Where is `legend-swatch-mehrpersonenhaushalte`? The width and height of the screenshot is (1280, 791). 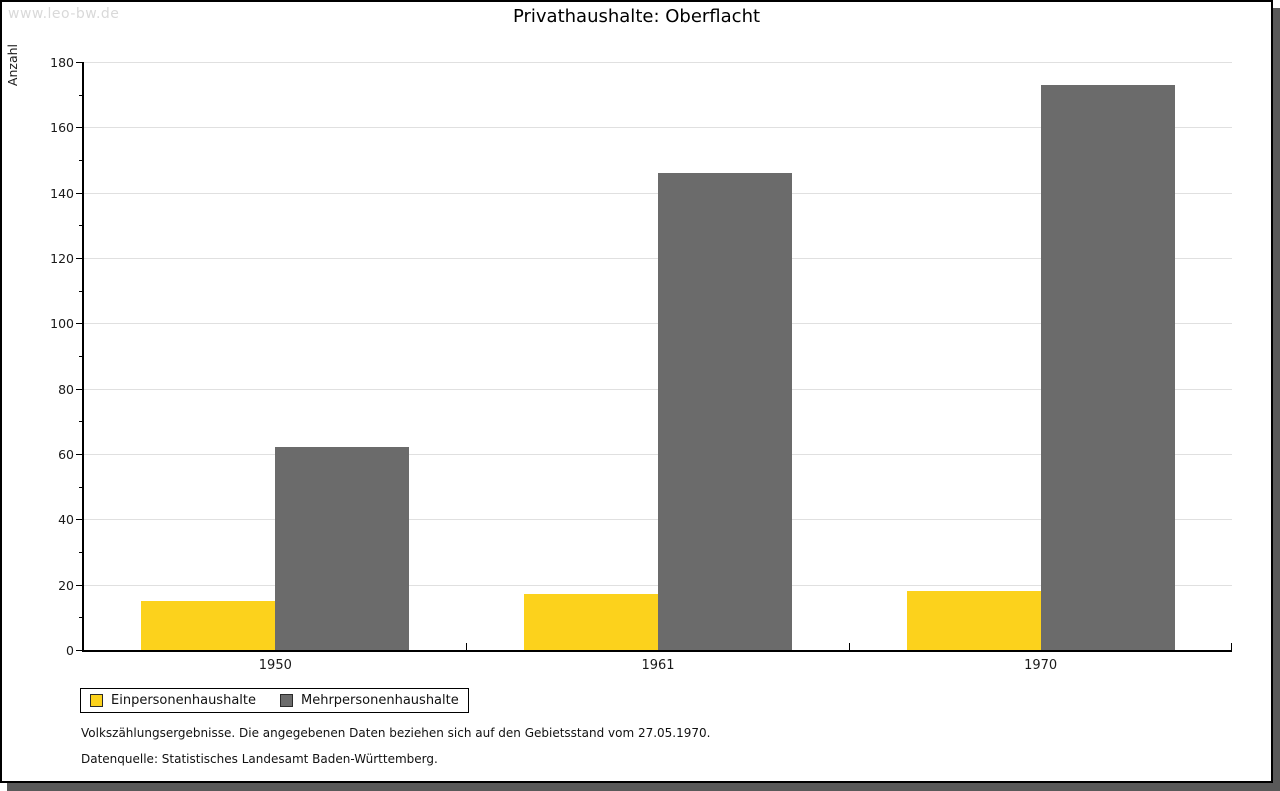
legend-swatch-mehrpersonenhaushalte is located at coordinates (286, 700).